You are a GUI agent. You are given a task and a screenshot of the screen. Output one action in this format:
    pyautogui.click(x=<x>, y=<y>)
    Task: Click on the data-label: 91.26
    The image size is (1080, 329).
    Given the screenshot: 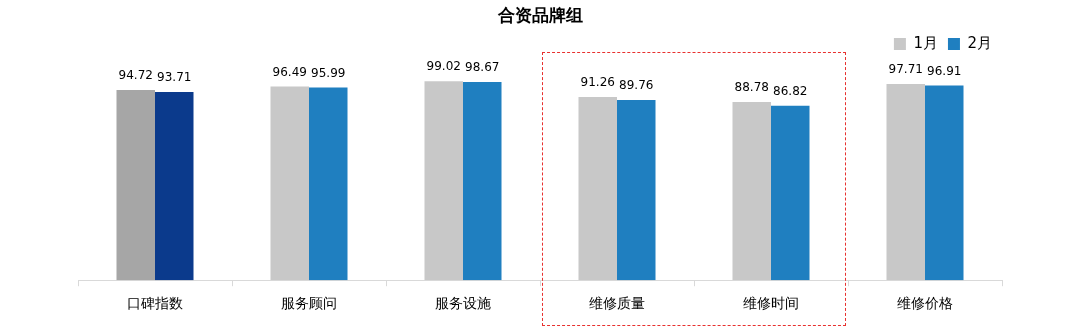 What is the action you would take?
    pyautogui.click(x=597, y=82)
    